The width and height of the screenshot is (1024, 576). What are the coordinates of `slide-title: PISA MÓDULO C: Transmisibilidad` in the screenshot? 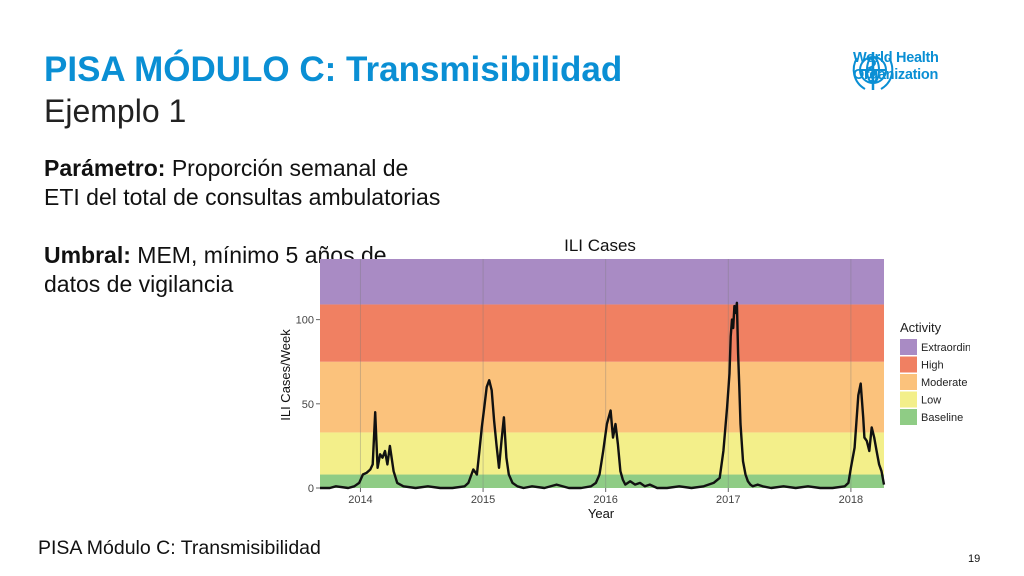 It's located at (333, 69).